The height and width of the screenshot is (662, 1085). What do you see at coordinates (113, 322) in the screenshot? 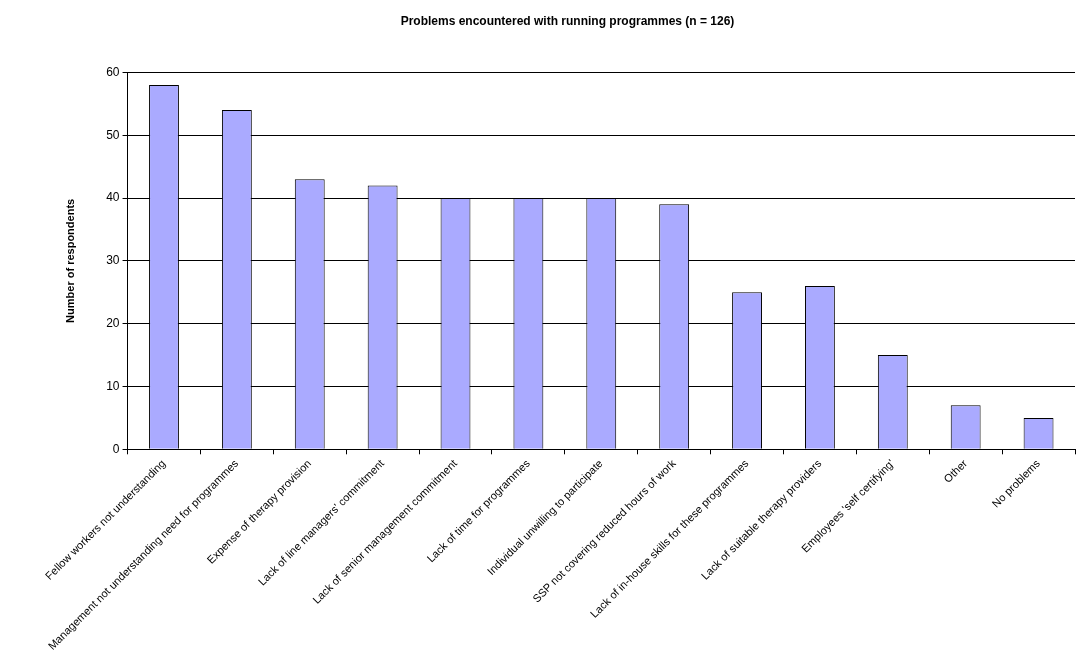
I see `y-tick-label: 20` at bounding box center [113, 322].